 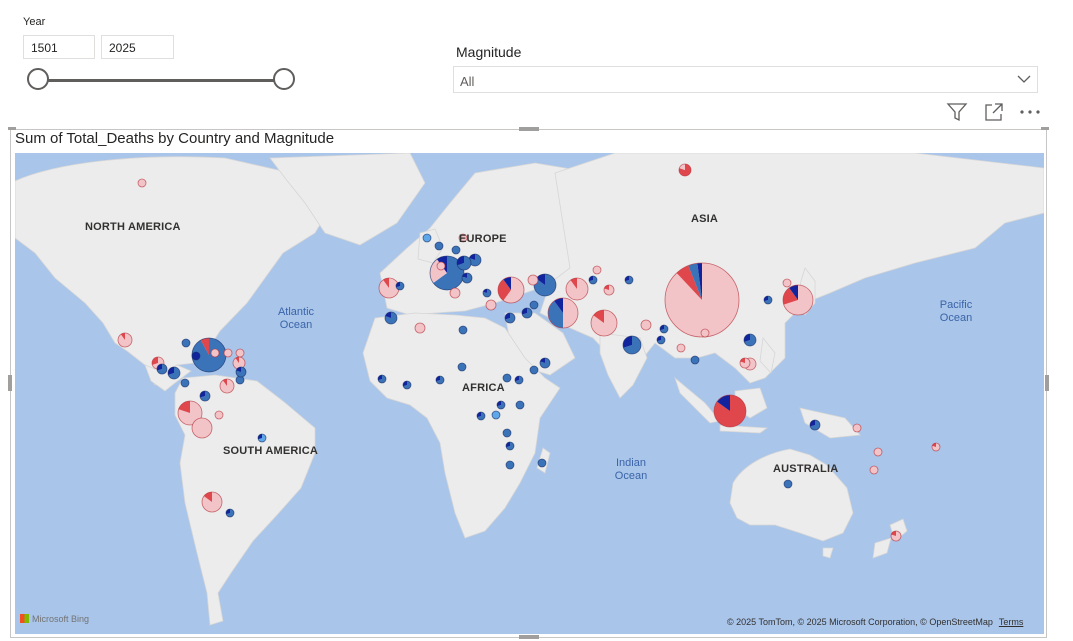 What do you see at coordinates (137, 47) in the screenshot?
I see `year-end-input: 2025` at bounding box center [137, 47].